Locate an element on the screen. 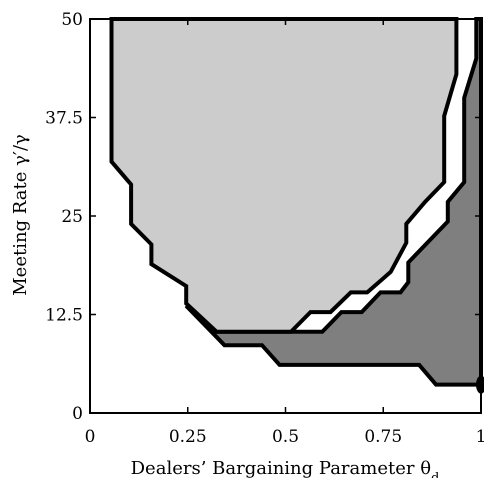  x-axis-title-subscript: d is located at coordinates (435, 474).